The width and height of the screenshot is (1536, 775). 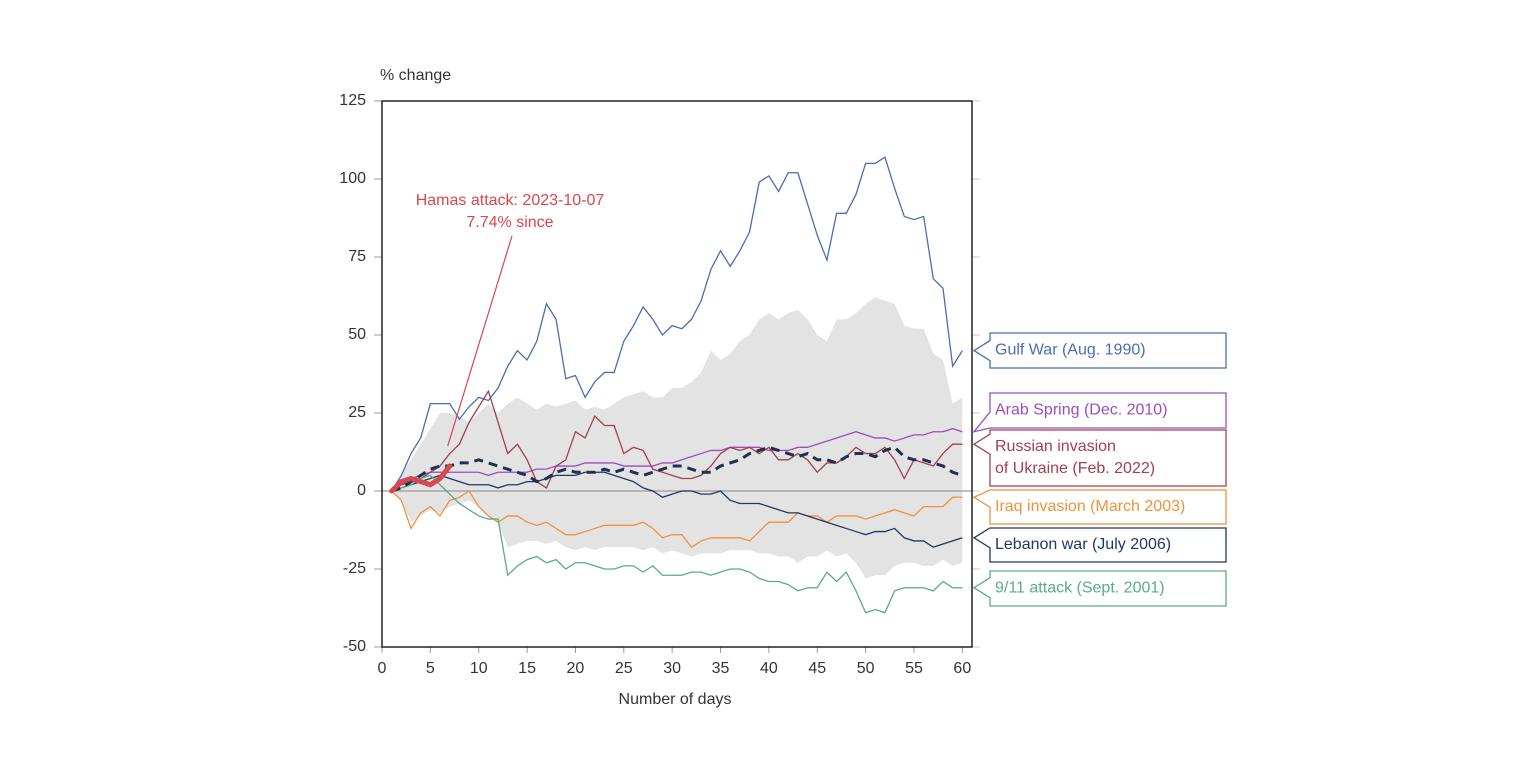 What do you see at coordinates (1070, 350) in the screenshot?
I see `legend-label: Gulf War (Aug. 1990)` at bounding box center [1070, 350].